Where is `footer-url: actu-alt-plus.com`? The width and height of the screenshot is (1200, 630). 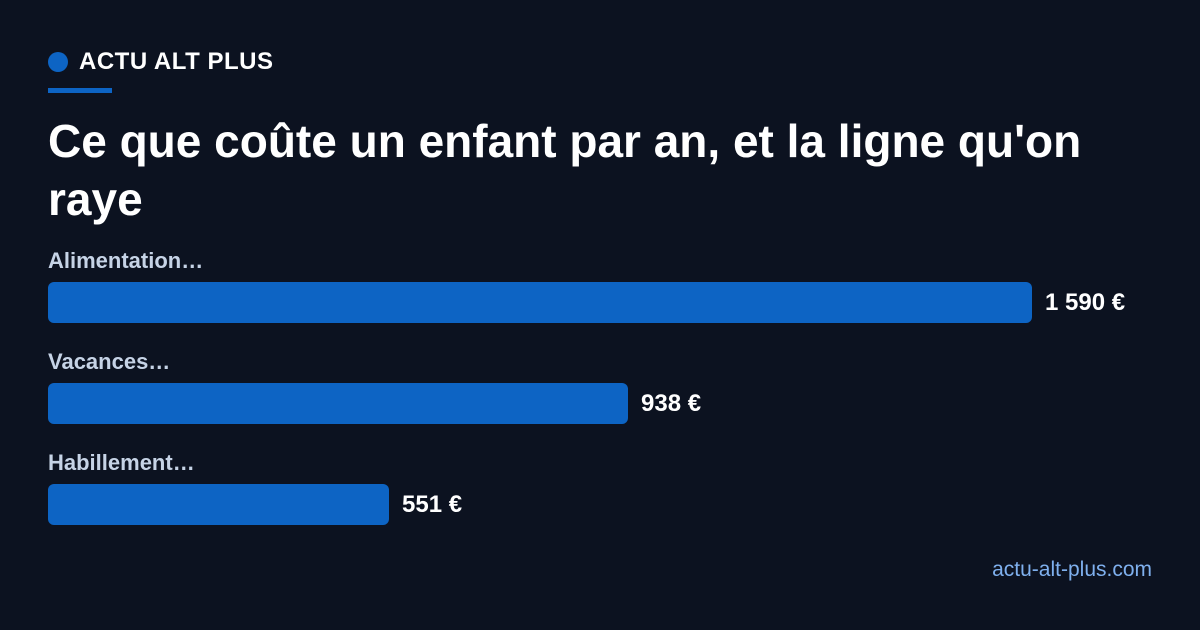
footer-url: actu-alt-plus.com is located at coordinates (1072, 569).